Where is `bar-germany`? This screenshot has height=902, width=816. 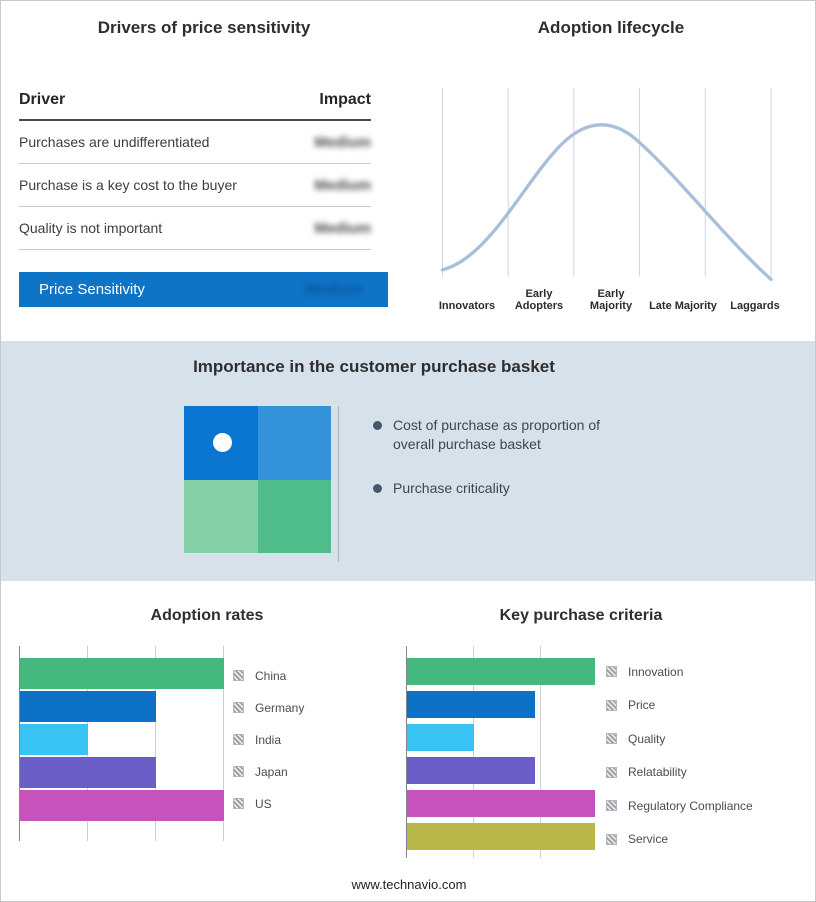
bar-germany is located at coordinates (88, 706).